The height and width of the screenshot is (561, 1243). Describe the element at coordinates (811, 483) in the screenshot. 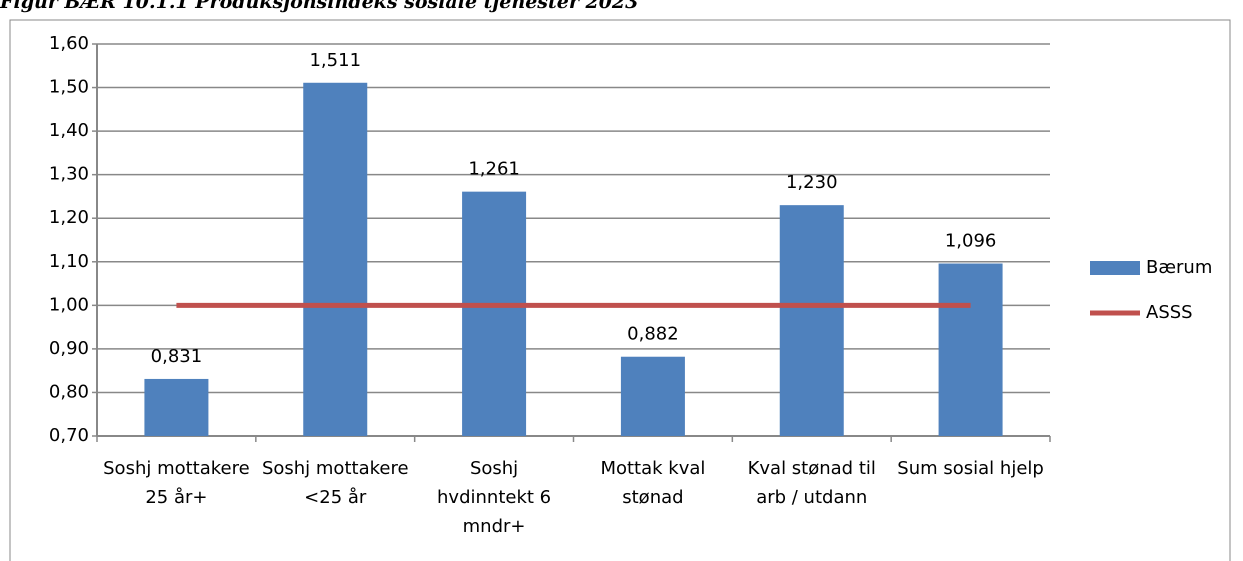

I see `x-tick-label: Kval stønad til arb / utdann` at that location.